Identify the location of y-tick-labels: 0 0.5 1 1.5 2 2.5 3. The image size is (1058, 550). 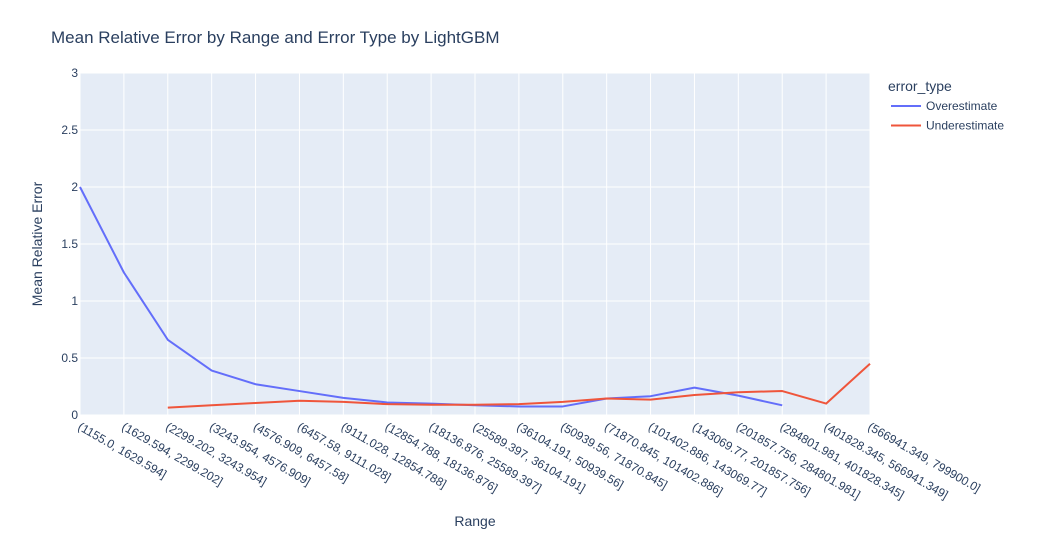
(69, 244).